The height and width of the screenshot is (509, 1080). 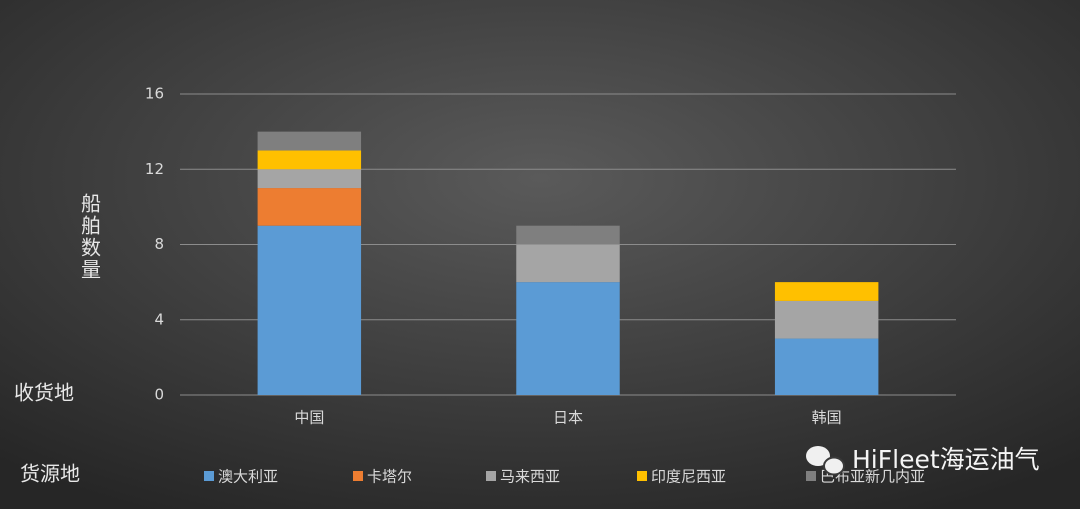 What do you see at coordinates (50, 474) in the screenshot?
I see `legend-title: 货源地` at bounding box center [50, 474].